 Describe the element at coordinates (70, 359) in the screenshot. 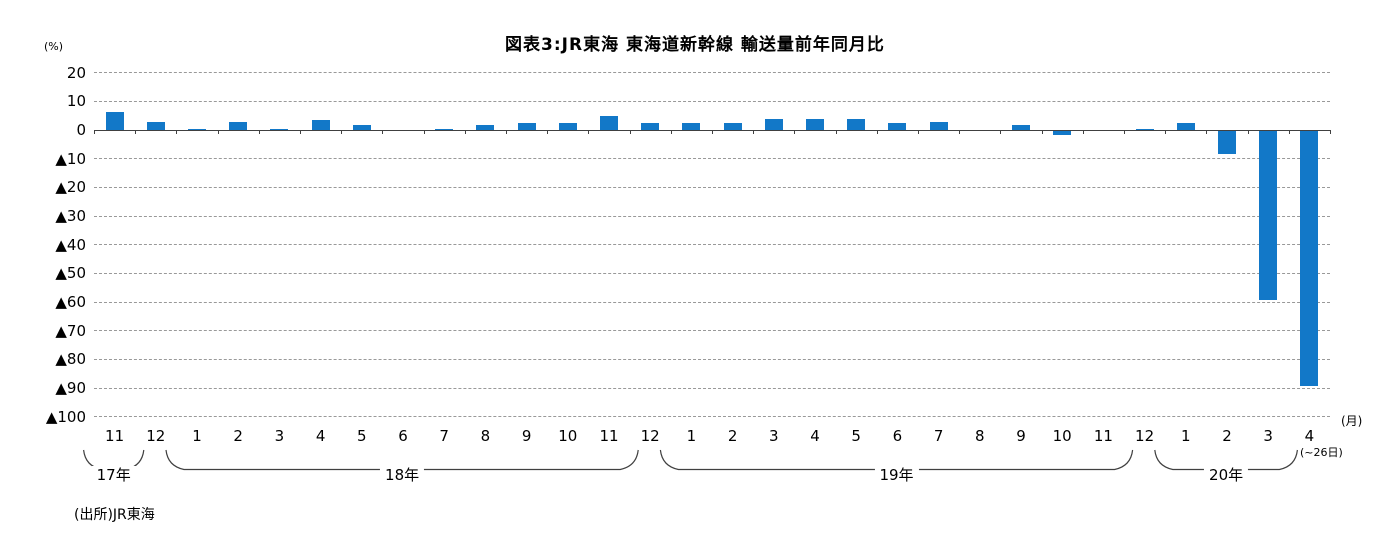

I see `y-tick-label: ▲80` at that location.